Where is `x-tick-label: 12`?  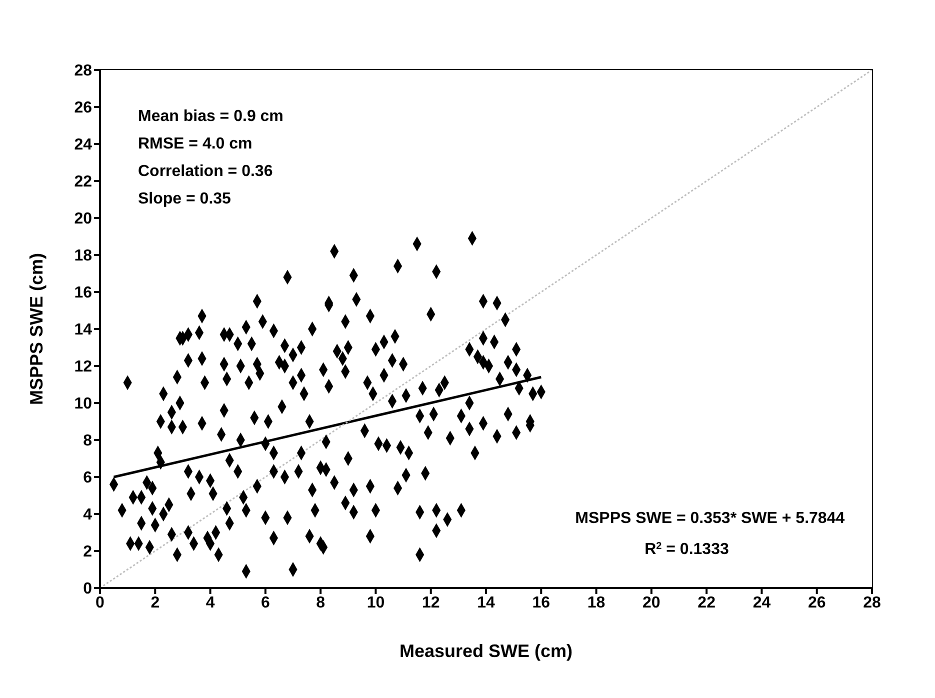
x-tick-label: 12 is located at coordinates (431, 603).